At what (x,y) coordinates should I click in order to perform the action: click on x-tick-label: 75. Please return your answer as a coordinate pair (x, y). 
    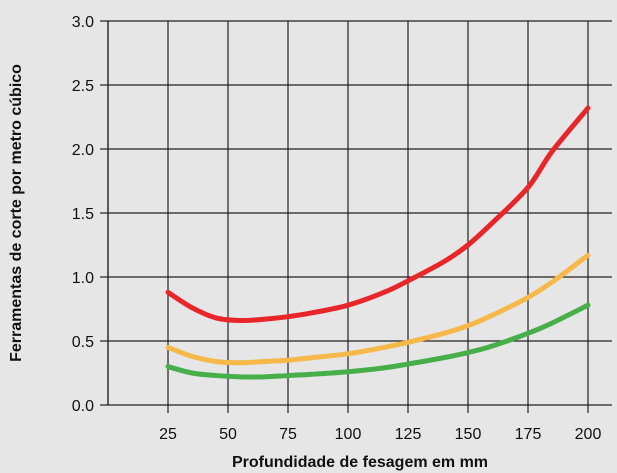
    Looking at the image, I should click on (288, 434).